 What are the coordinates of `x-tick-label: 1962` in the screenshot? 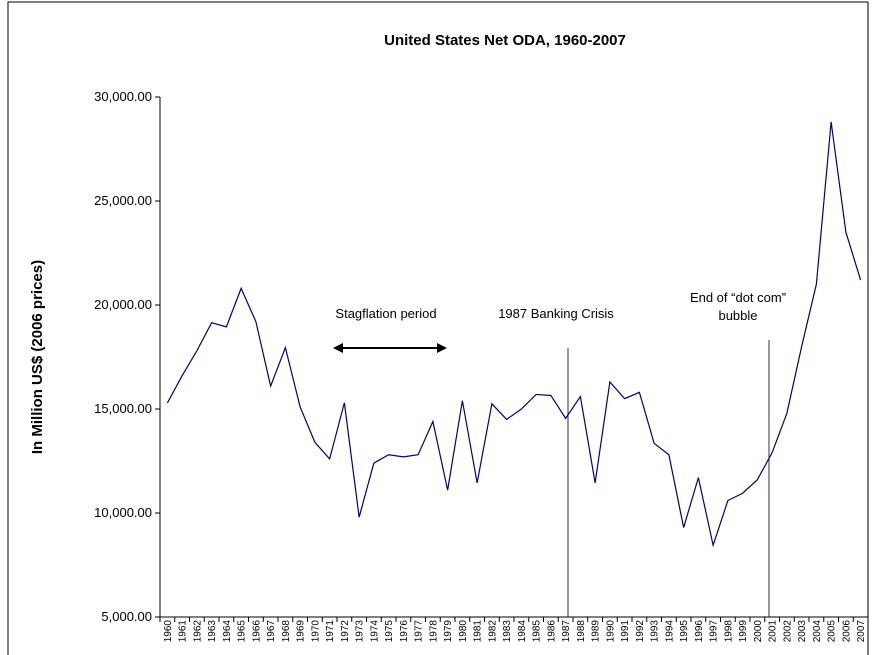 It's located at (197, 631).